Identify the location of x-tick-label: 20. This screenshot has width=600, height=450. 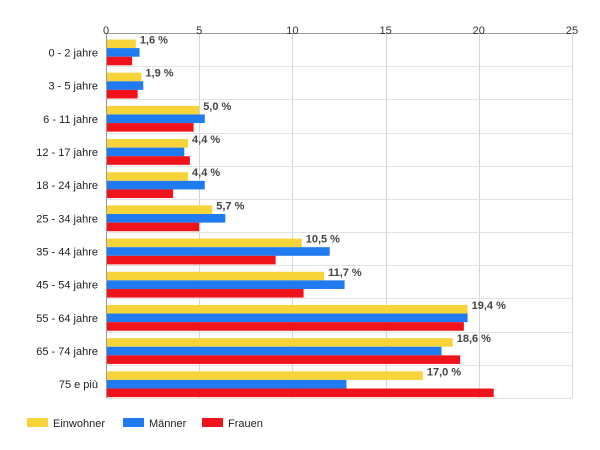
(479, 31).